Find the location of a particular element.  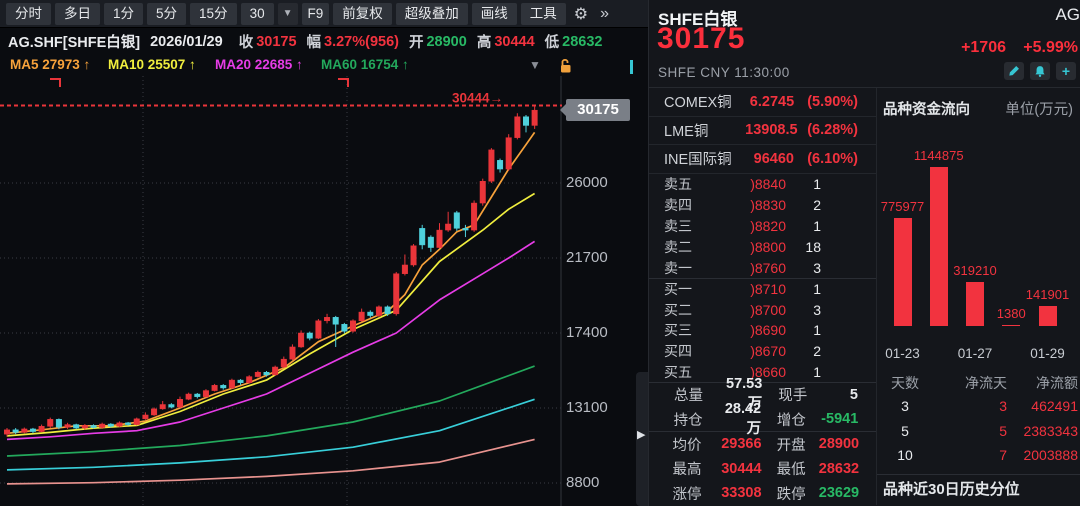

alert-bell-icon is located at coordinates (1040, 71).